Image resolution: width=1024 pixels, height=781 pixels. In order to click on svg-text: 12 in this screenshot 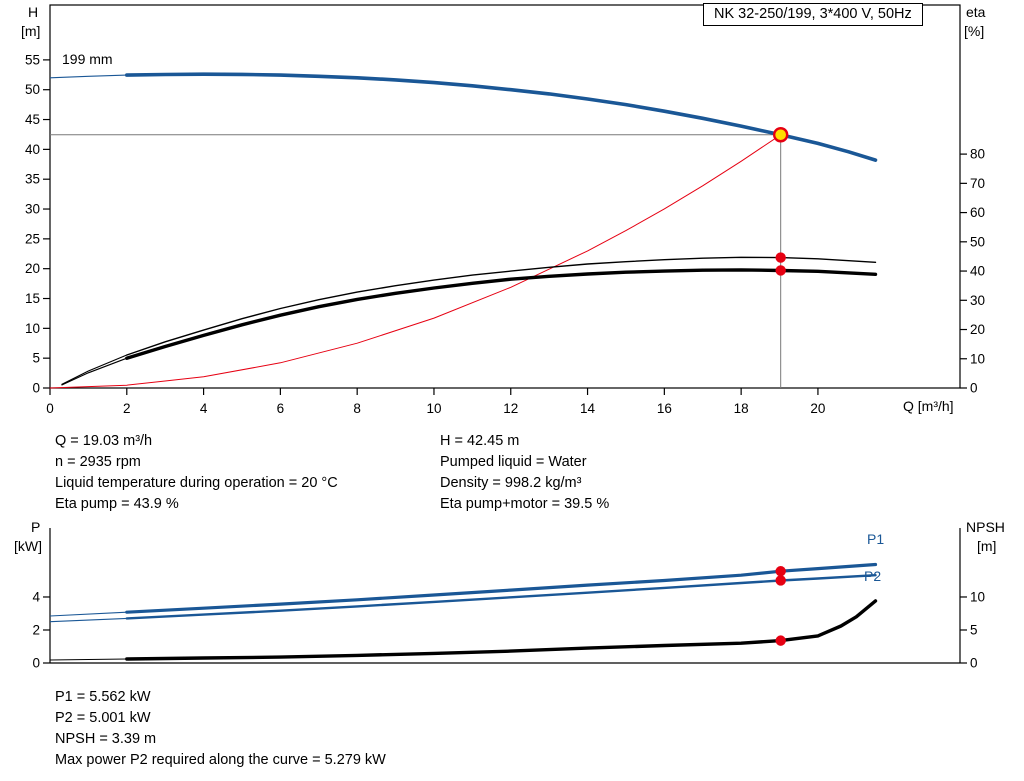, I will do `click(510, 408)`.